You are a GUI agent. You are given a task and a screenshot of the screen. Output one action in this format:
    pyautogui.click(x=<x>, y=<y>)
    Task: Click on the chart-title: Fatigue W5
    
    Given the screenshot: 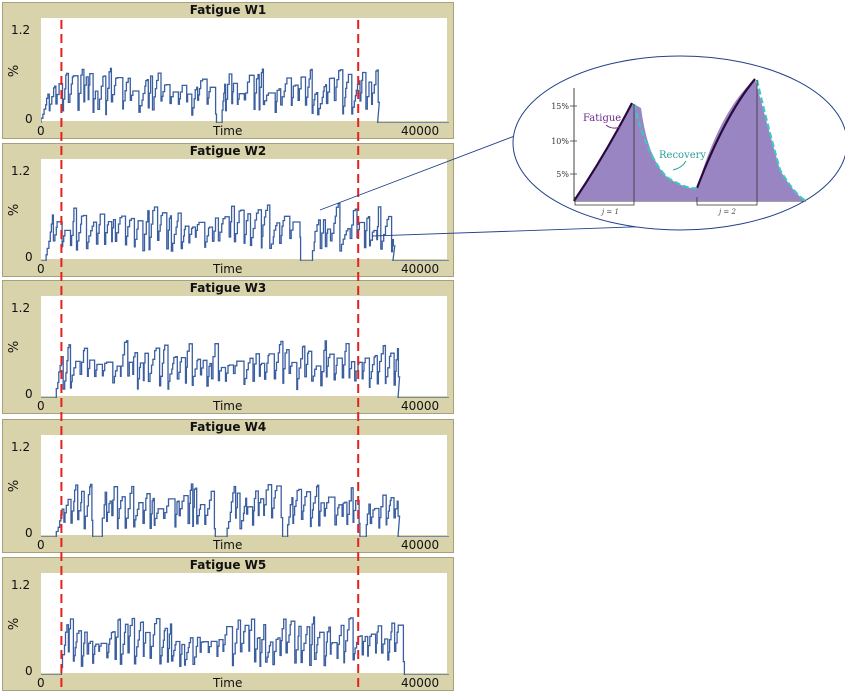 What is the action you would take?
    pyautogui.click(x=228, y=565)
    